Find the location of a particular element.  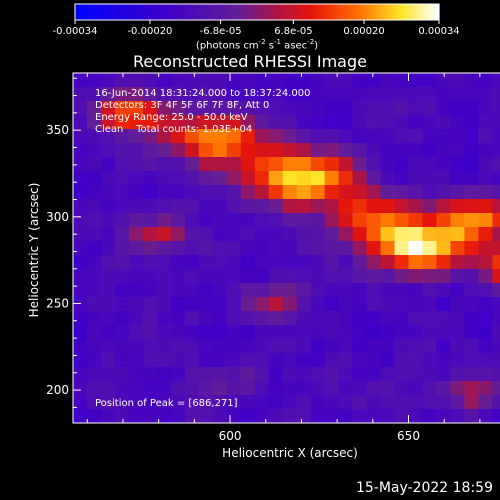

colorbar-tick-label: 6.8e-05 is located at coordinates (293, 31).